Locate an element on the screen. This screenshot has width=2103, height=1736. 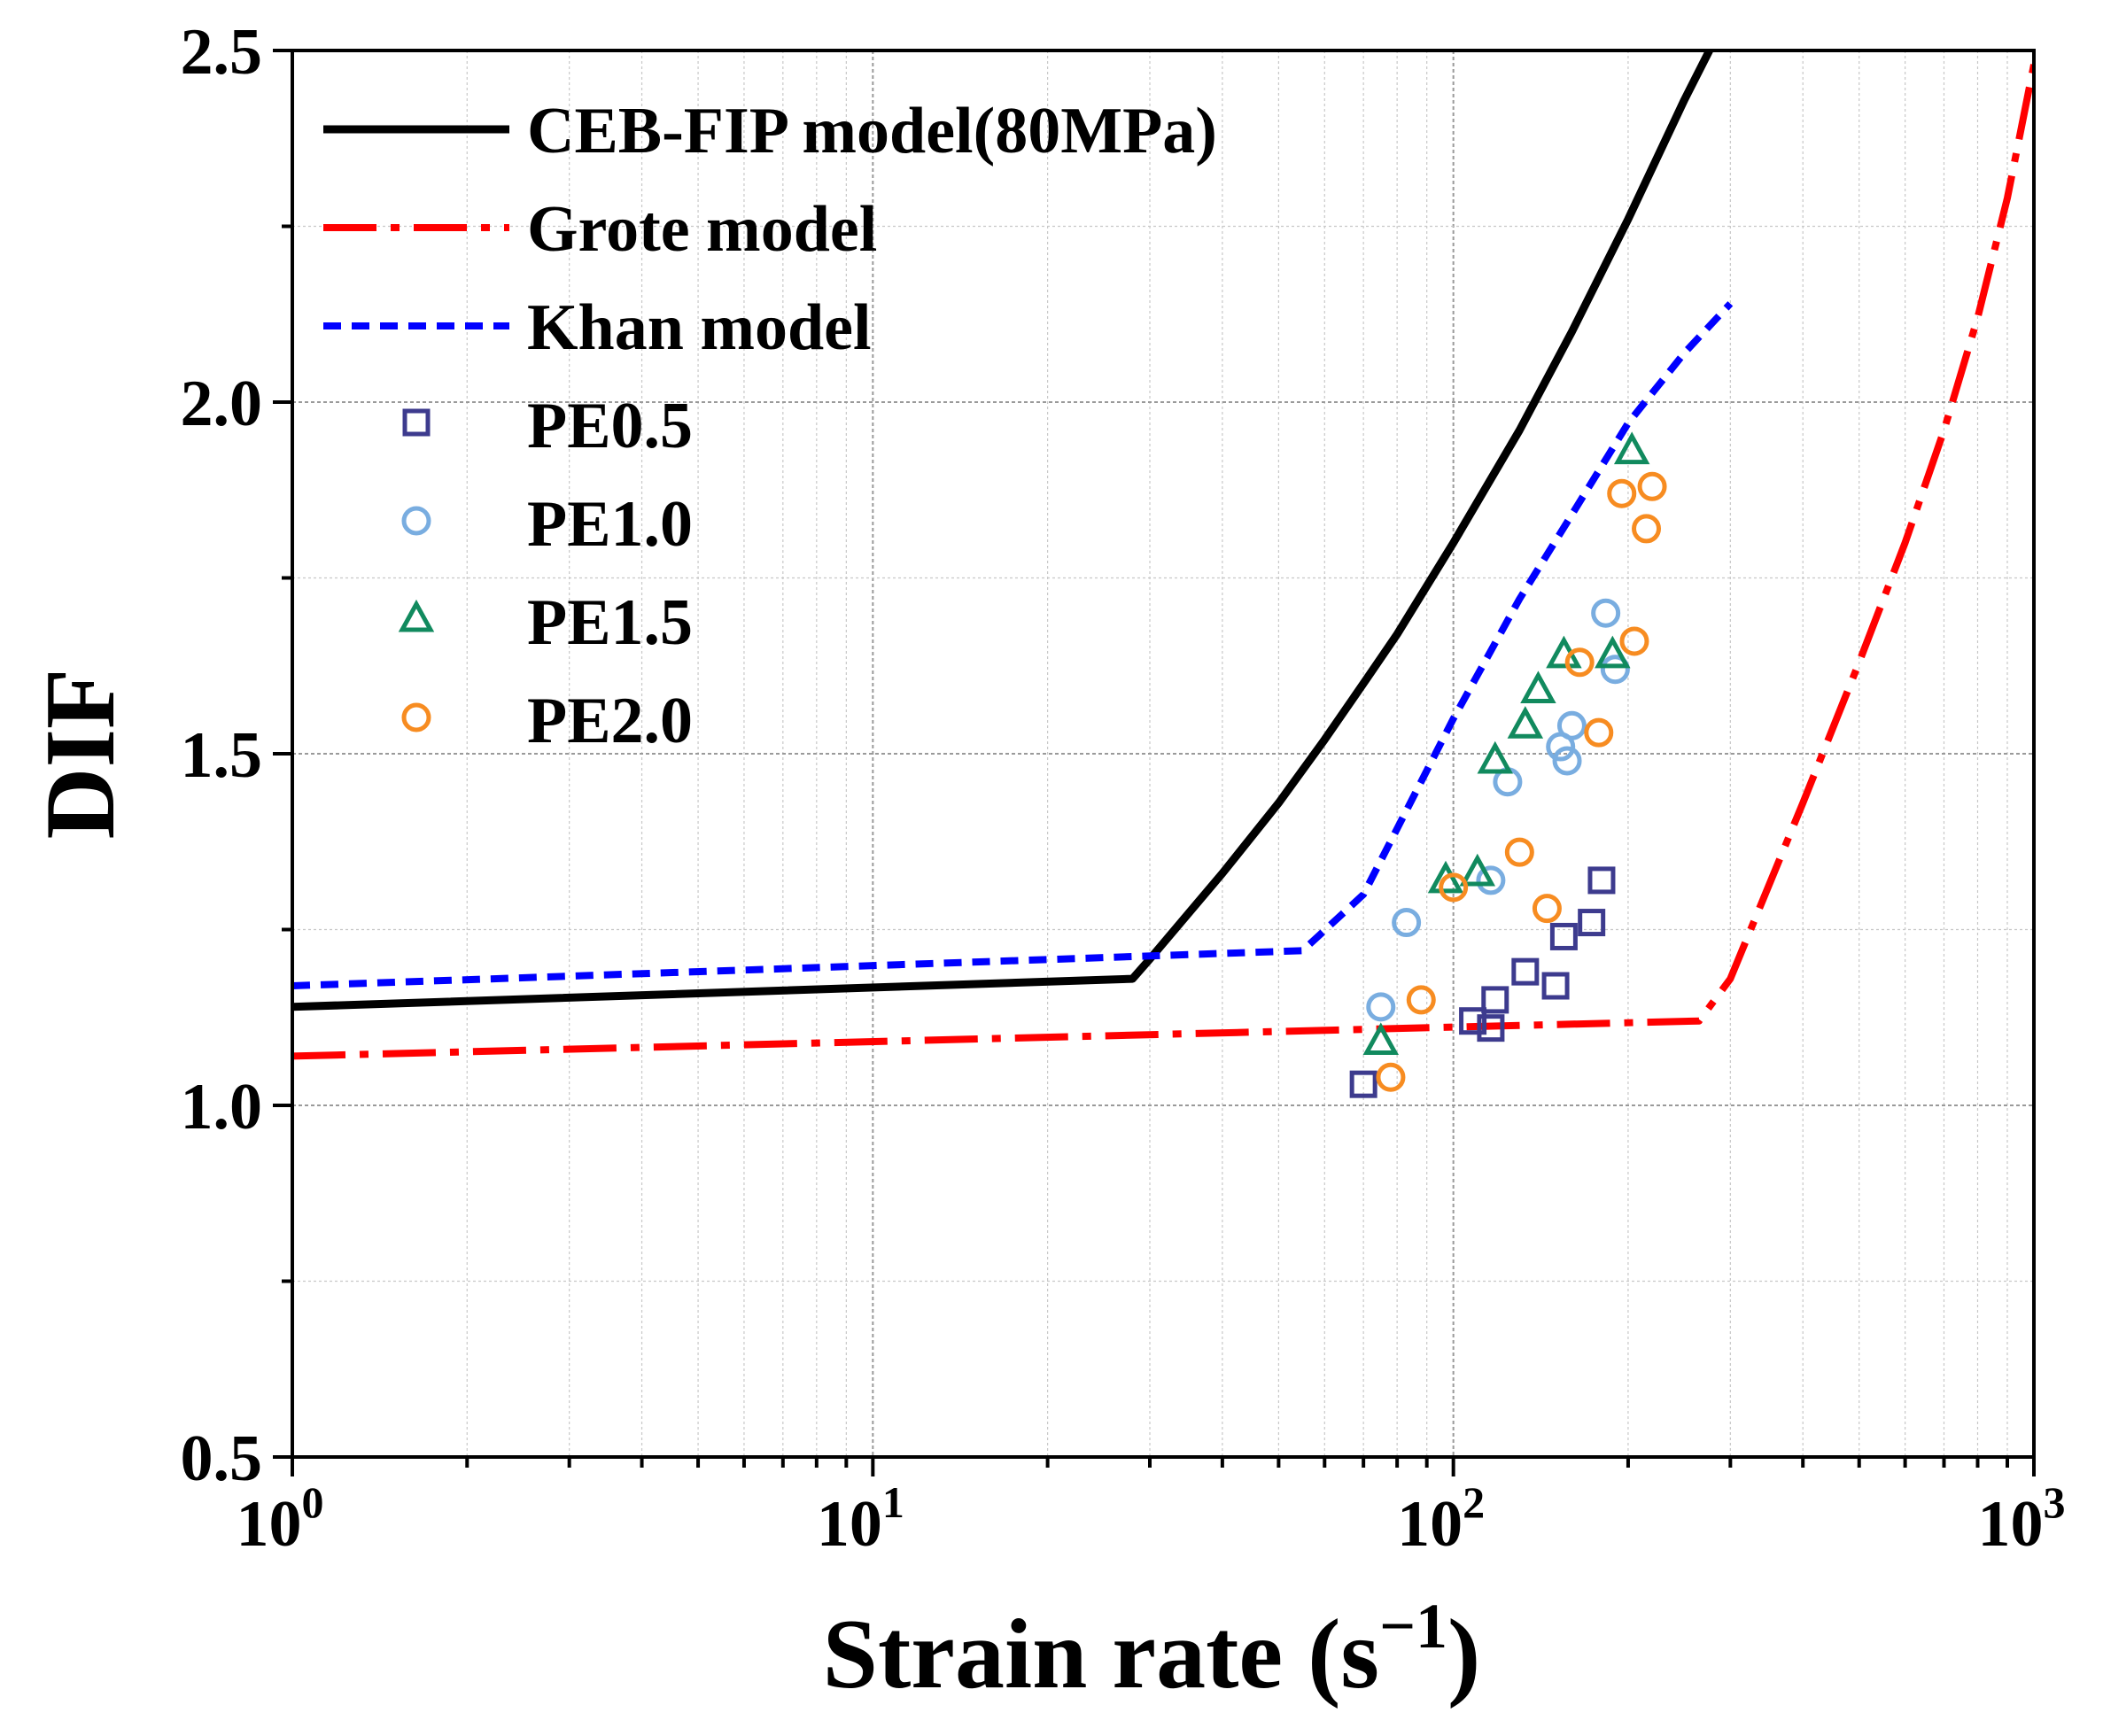
y-tick-label: 0.5 is located at coordinates (222, 1458).